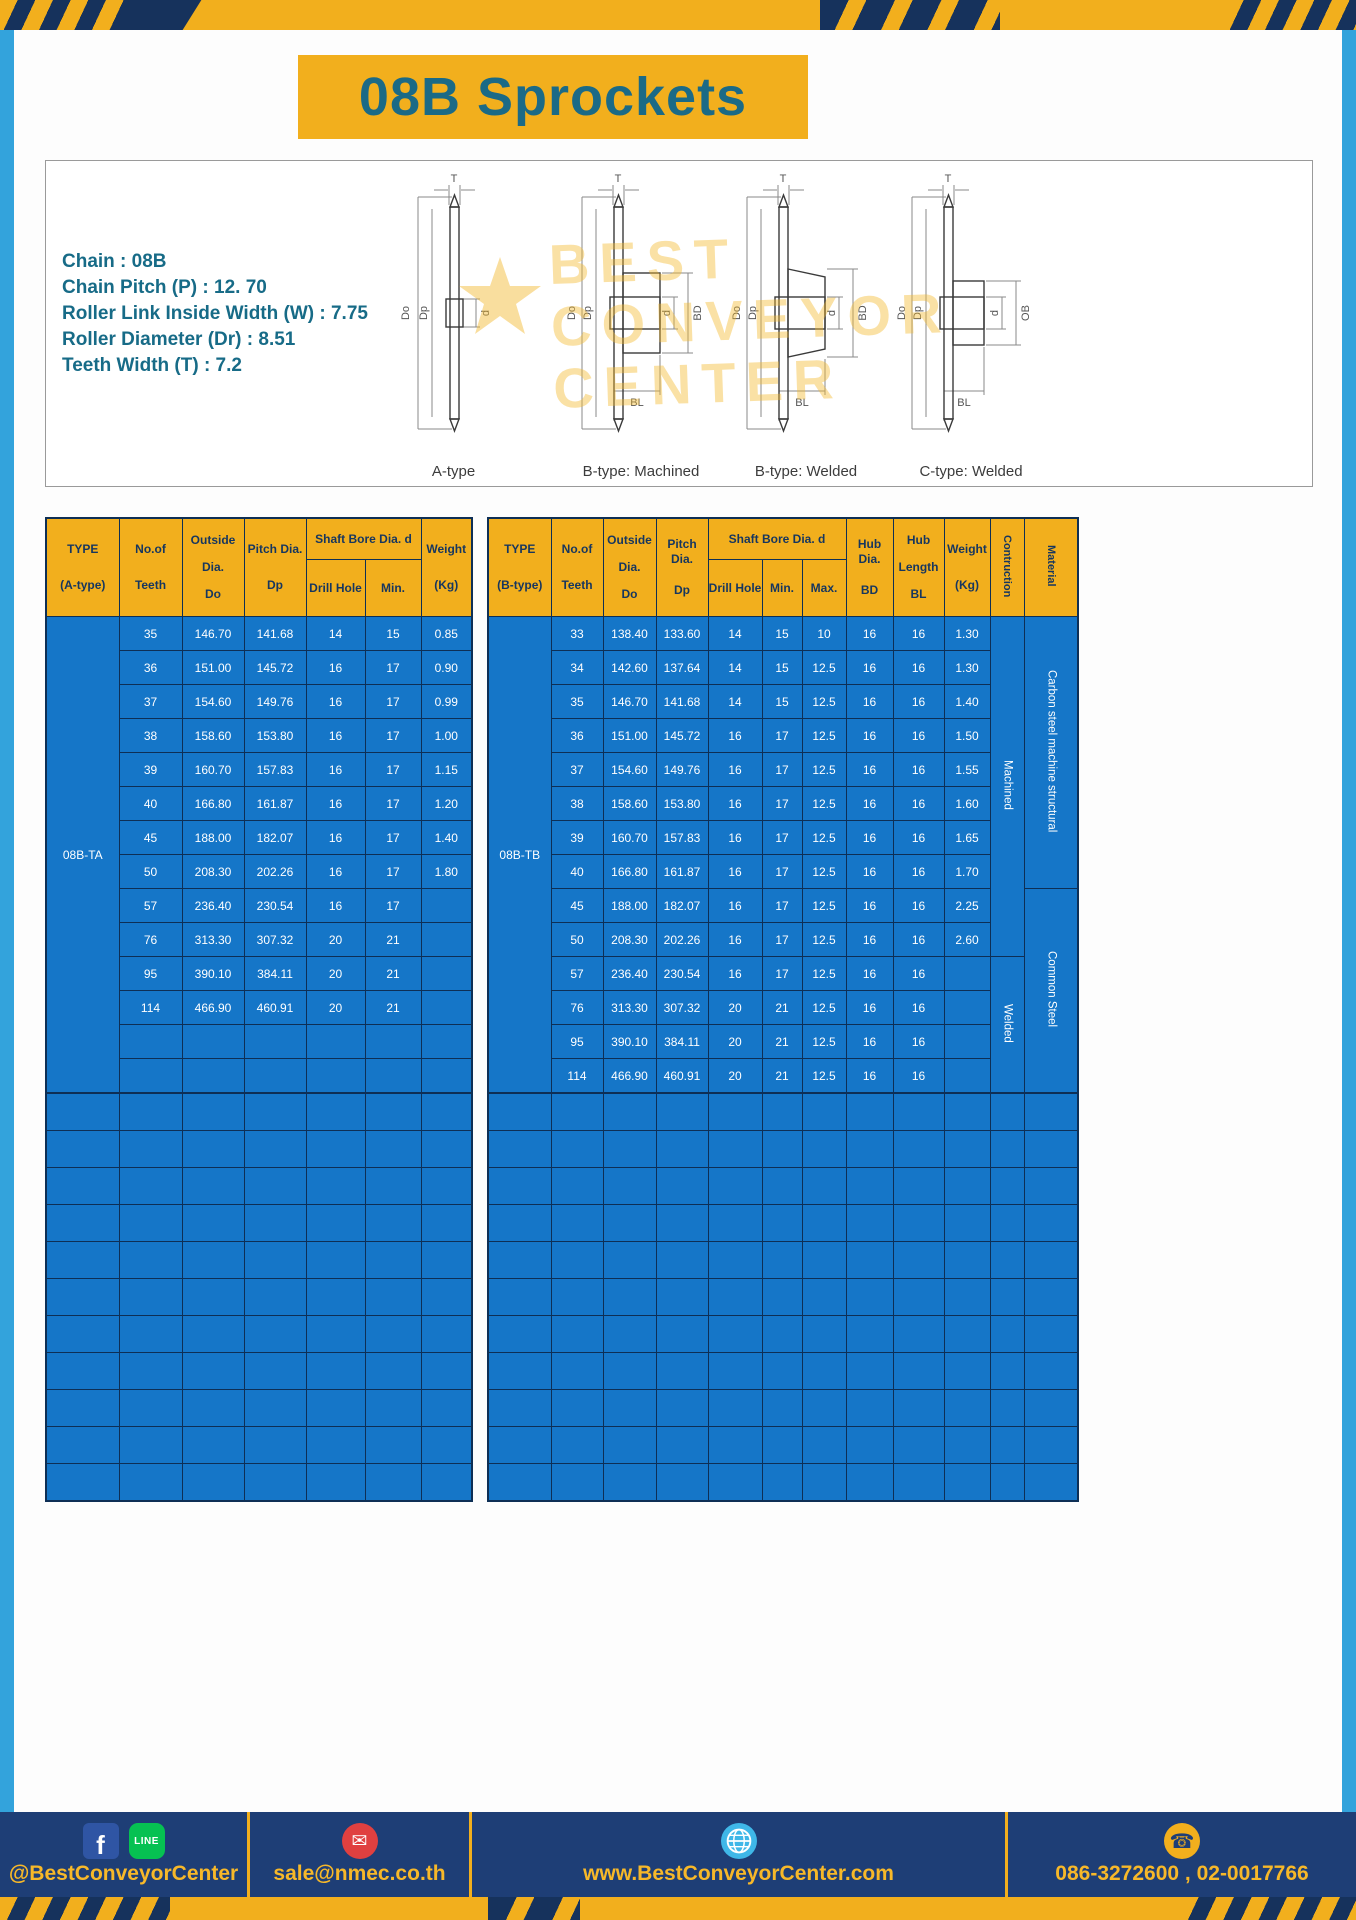  What do you see at coordinates (446, 871) in the screenshot?
I see `table-a-cell: 1.80` at bounding box center [446, 871].